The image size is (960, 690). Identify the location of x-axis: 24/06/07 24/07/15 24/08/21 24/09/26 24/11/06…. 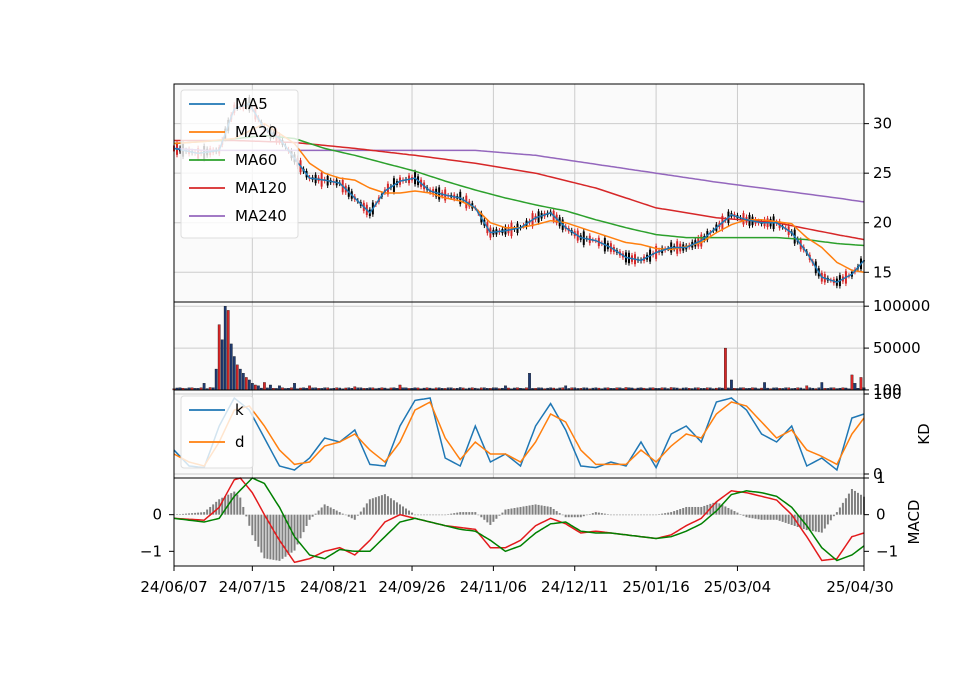
(517, 581).